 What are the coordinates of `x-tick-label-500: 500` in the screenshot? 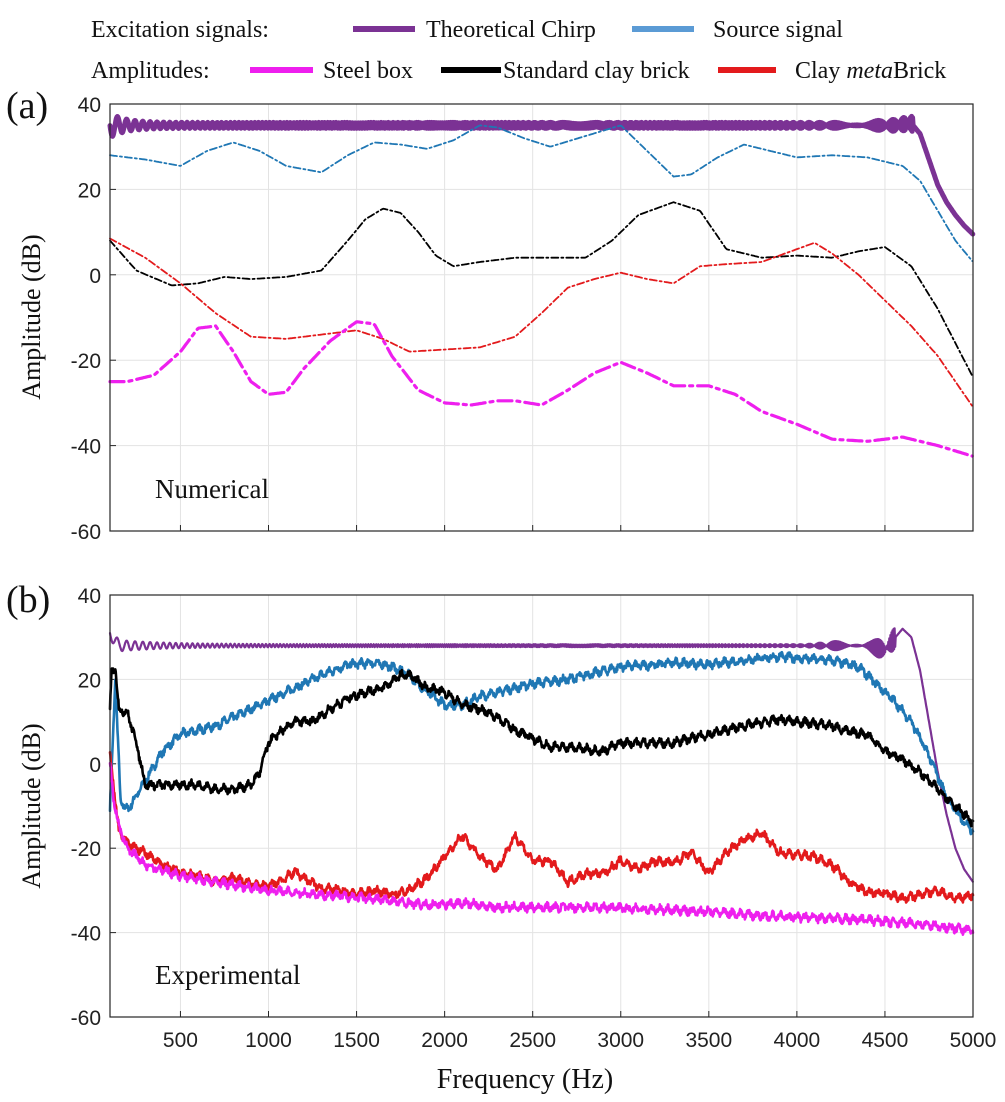 It's located at (180, 1040).